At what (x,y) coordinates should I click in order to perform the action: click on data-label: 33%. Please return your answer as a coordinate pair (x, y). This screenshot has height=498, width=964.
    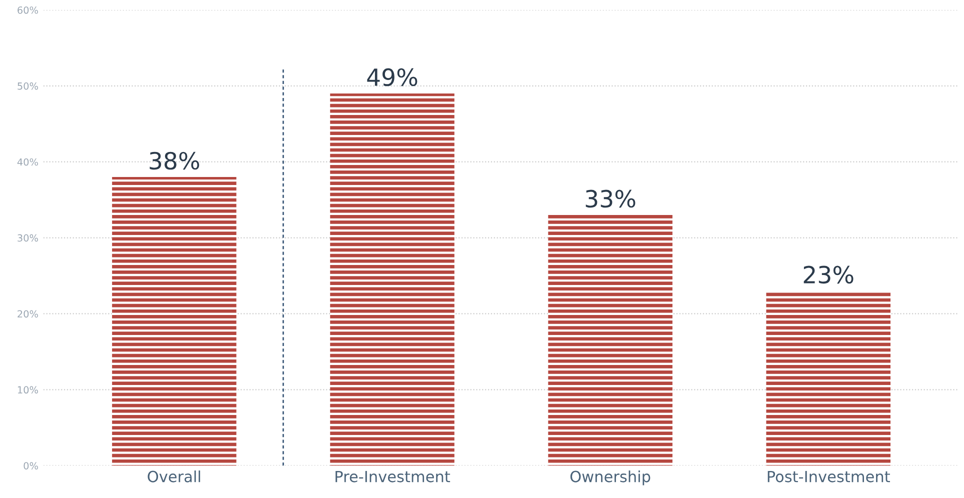
    Looking at the image, I should click on (611, 199).